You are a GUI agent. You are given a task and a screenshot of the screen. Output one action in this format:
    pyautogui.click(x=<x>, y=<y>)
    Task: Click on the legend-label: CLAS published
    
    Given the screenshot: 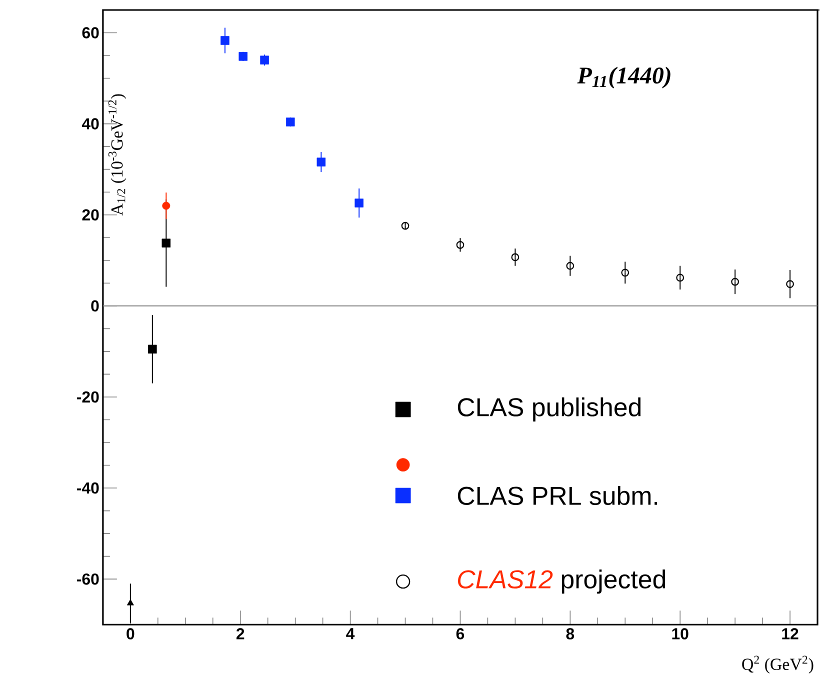 What is the action you would take?
    pyautogui.click(x=549, y=410)
    